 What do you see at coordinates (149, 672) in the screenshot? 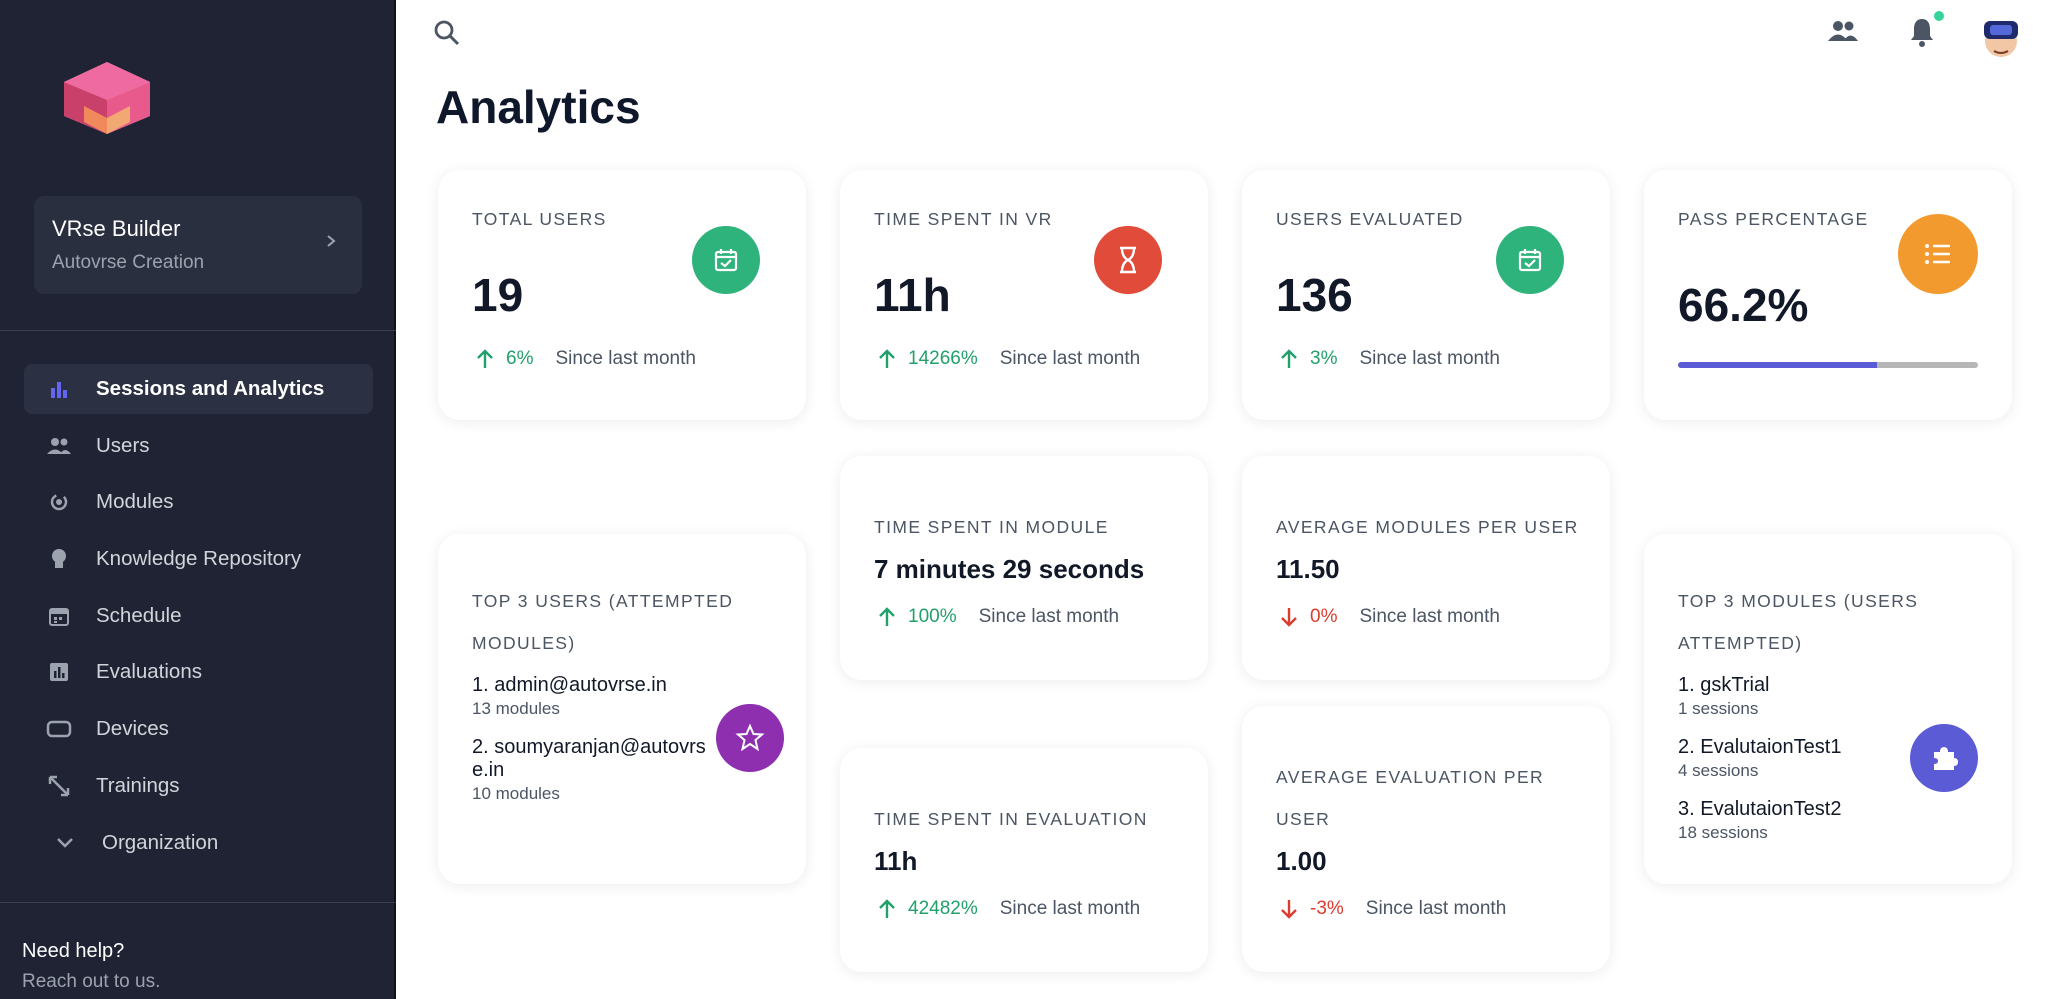
I see `nav-label: Evaluations` at bounding box center [149, 672].